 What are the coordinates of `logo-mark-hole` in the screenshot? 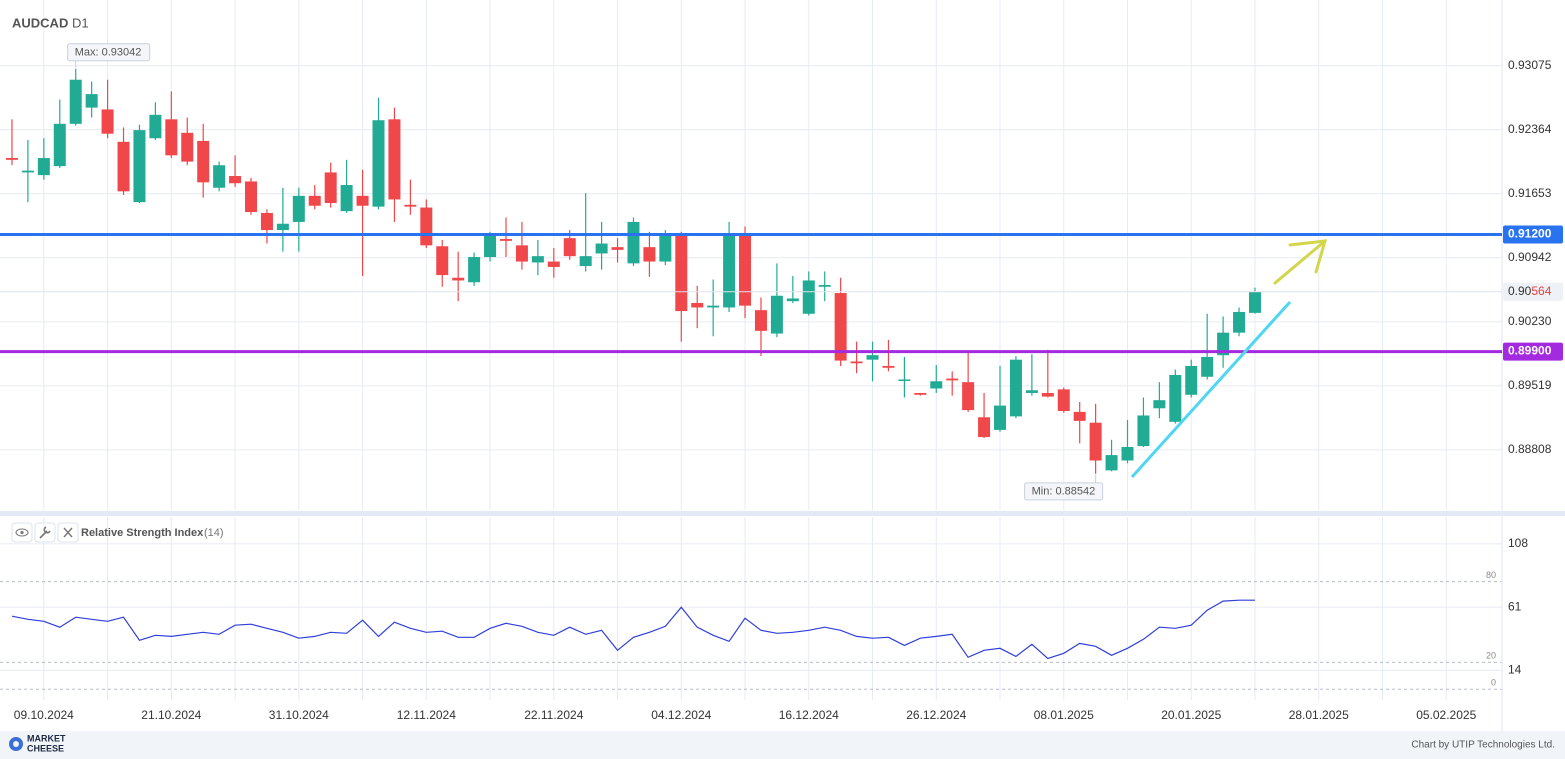 It's located at (16, 744).